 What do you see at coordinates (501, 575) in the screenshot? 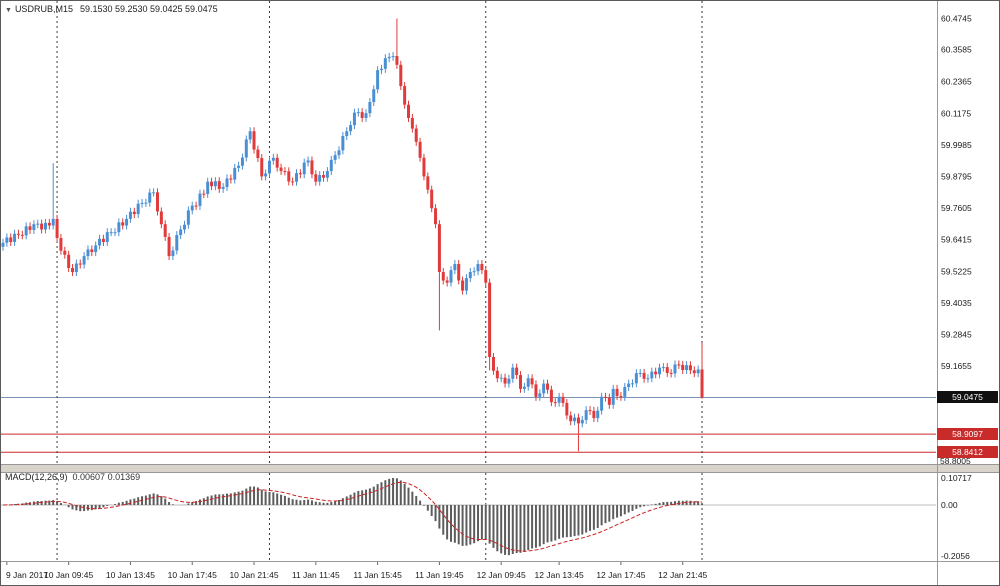
I see `time-tick-label: 12 Jan 09:45` at bounding box center [501, 575].